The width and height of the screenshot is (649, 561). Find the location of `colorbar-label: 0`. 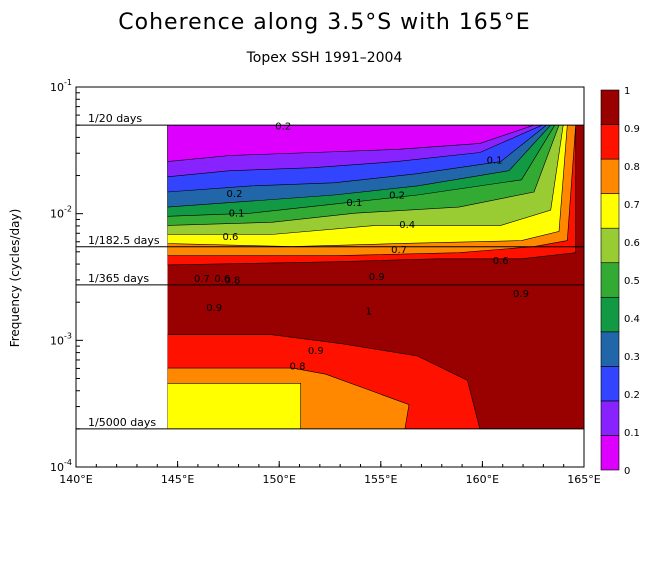

colorbar-label: 0 is located at coordinates (627, 471).